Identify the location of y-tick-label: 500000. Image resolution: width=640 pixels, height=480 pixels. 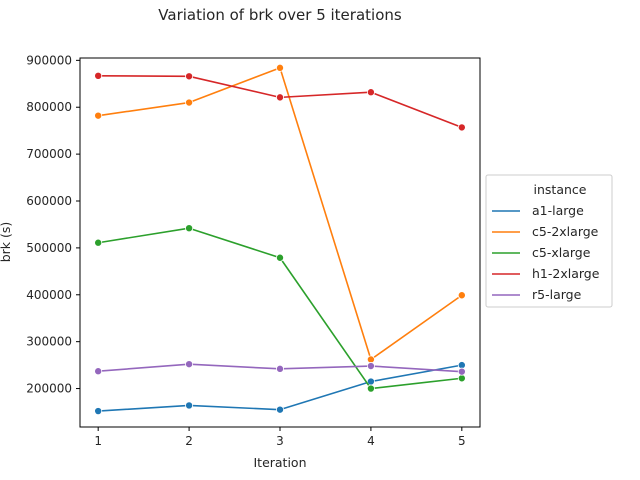
(49, 248).